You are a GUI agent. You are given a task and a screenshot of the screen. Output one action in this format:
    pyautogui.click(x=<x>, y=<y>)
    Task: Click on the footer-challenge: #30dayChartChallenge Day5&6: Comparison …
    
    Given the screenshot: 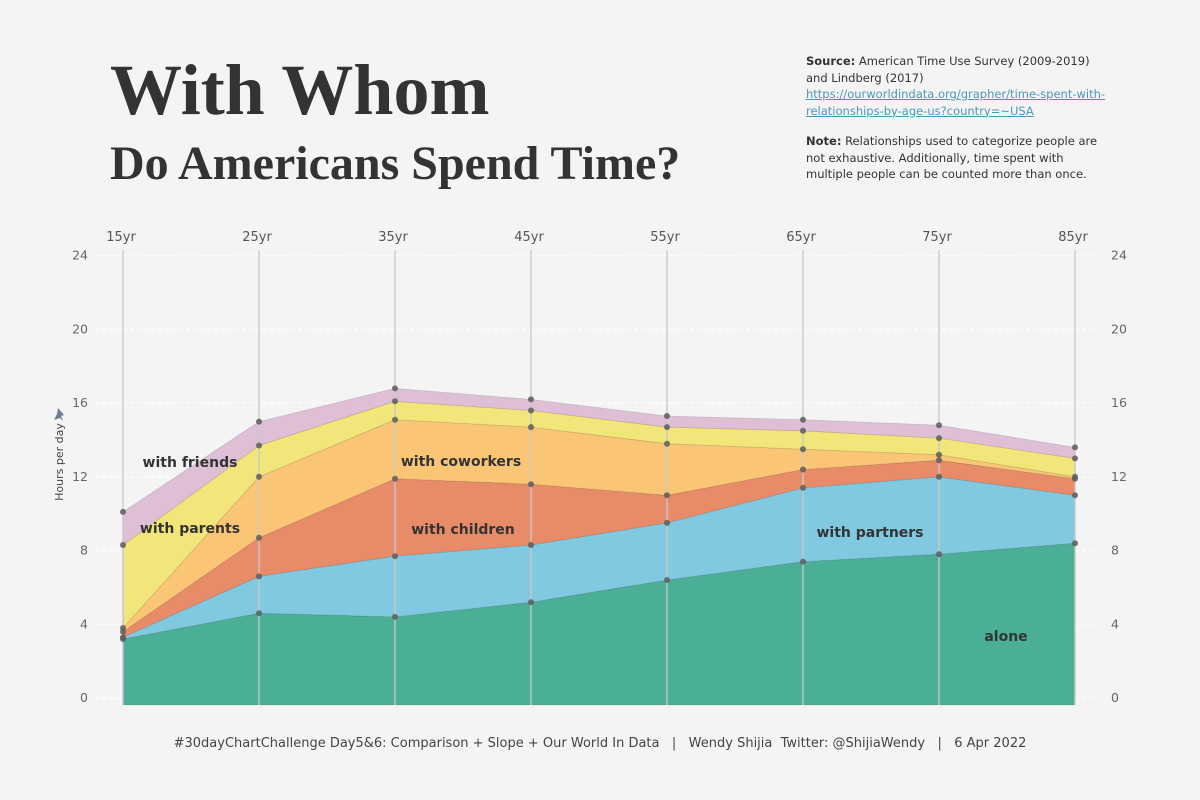 What is the action you would take?
    pyautogui.click(x=416, y=743)
    